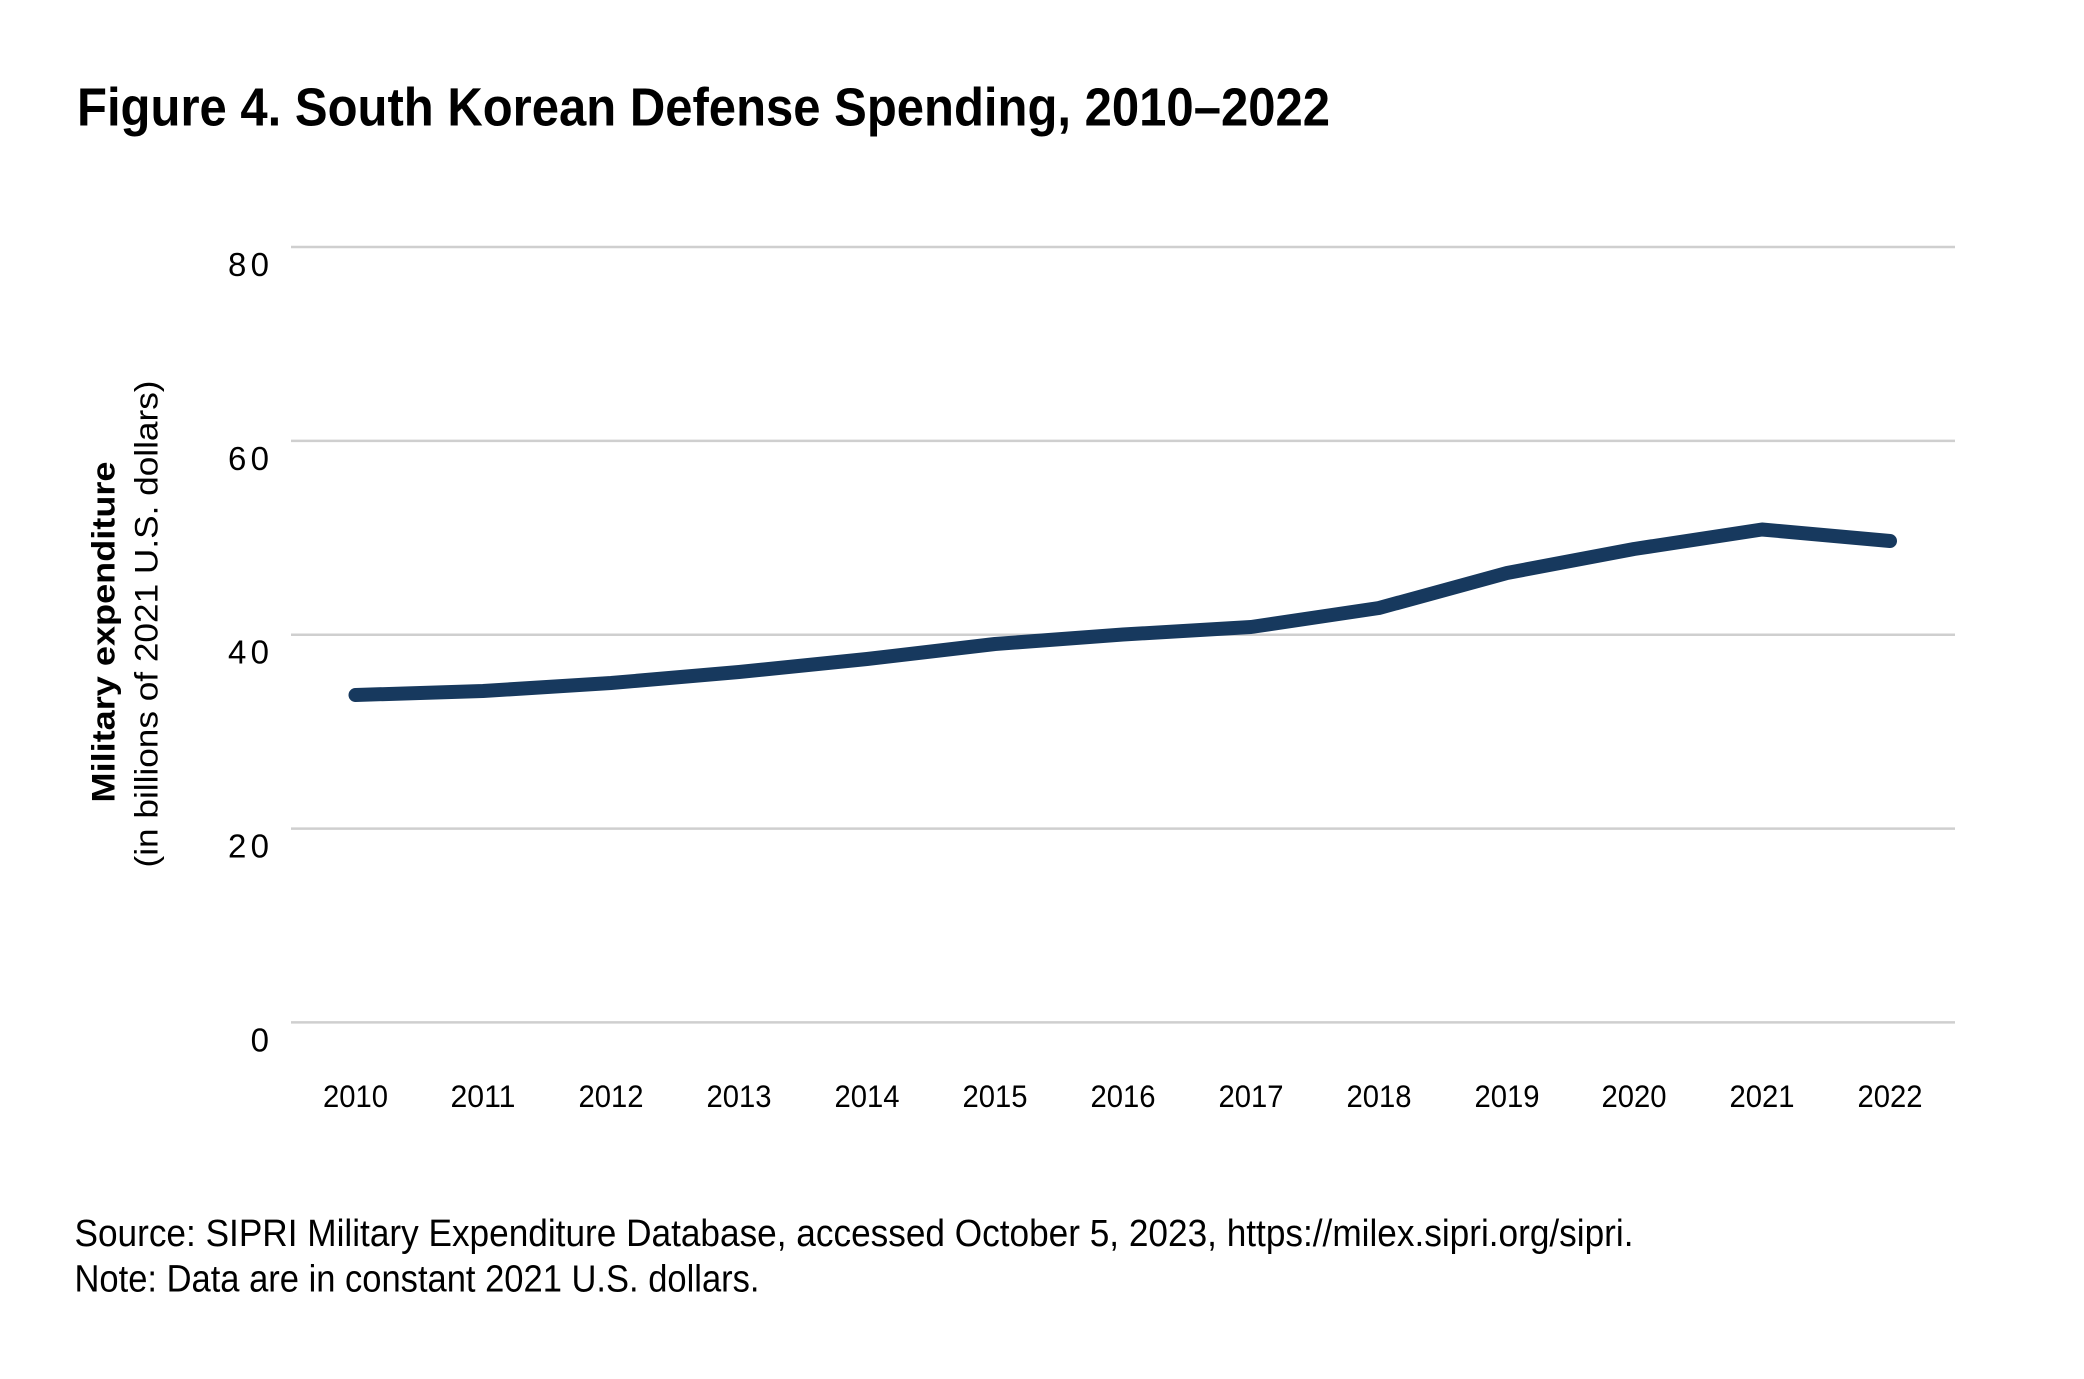 This screenshot has height=1379, width=2084. Describe the element at coordinates (483, 1096) in the screenshot. I see `svg-text: 2011` at that location.